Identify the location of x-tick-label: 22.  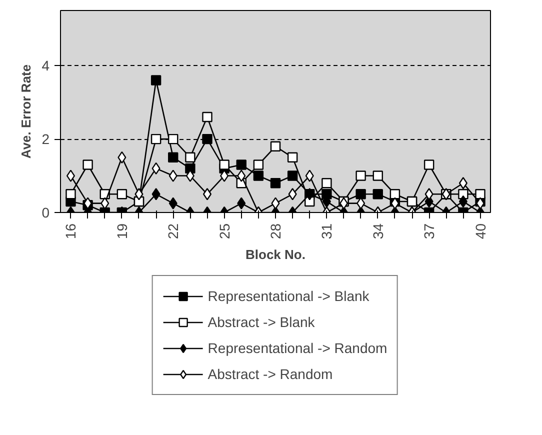
(173, 231).